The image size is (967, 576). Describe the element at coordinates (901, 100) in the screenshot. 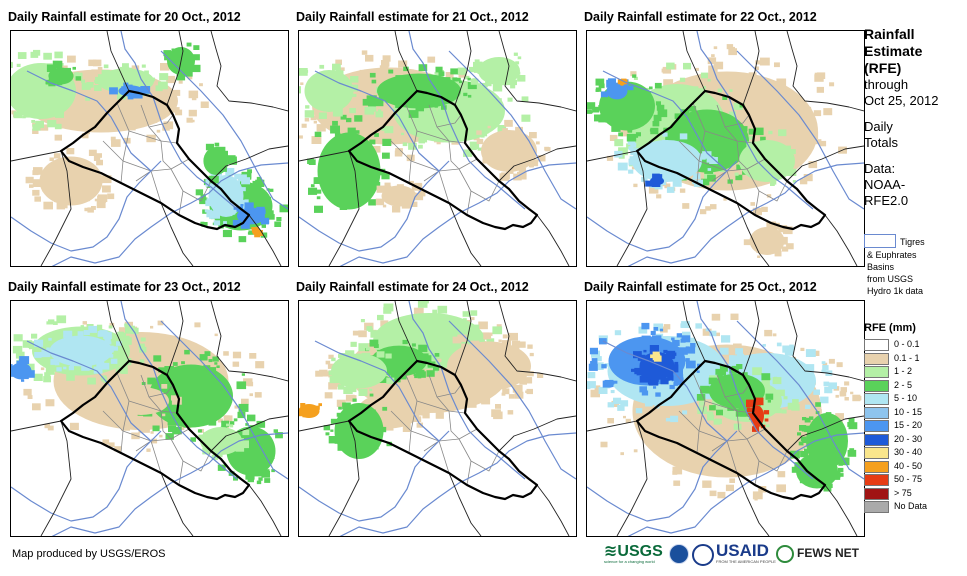

I see `sidebar-date: Oct 25, 2012` at that location.